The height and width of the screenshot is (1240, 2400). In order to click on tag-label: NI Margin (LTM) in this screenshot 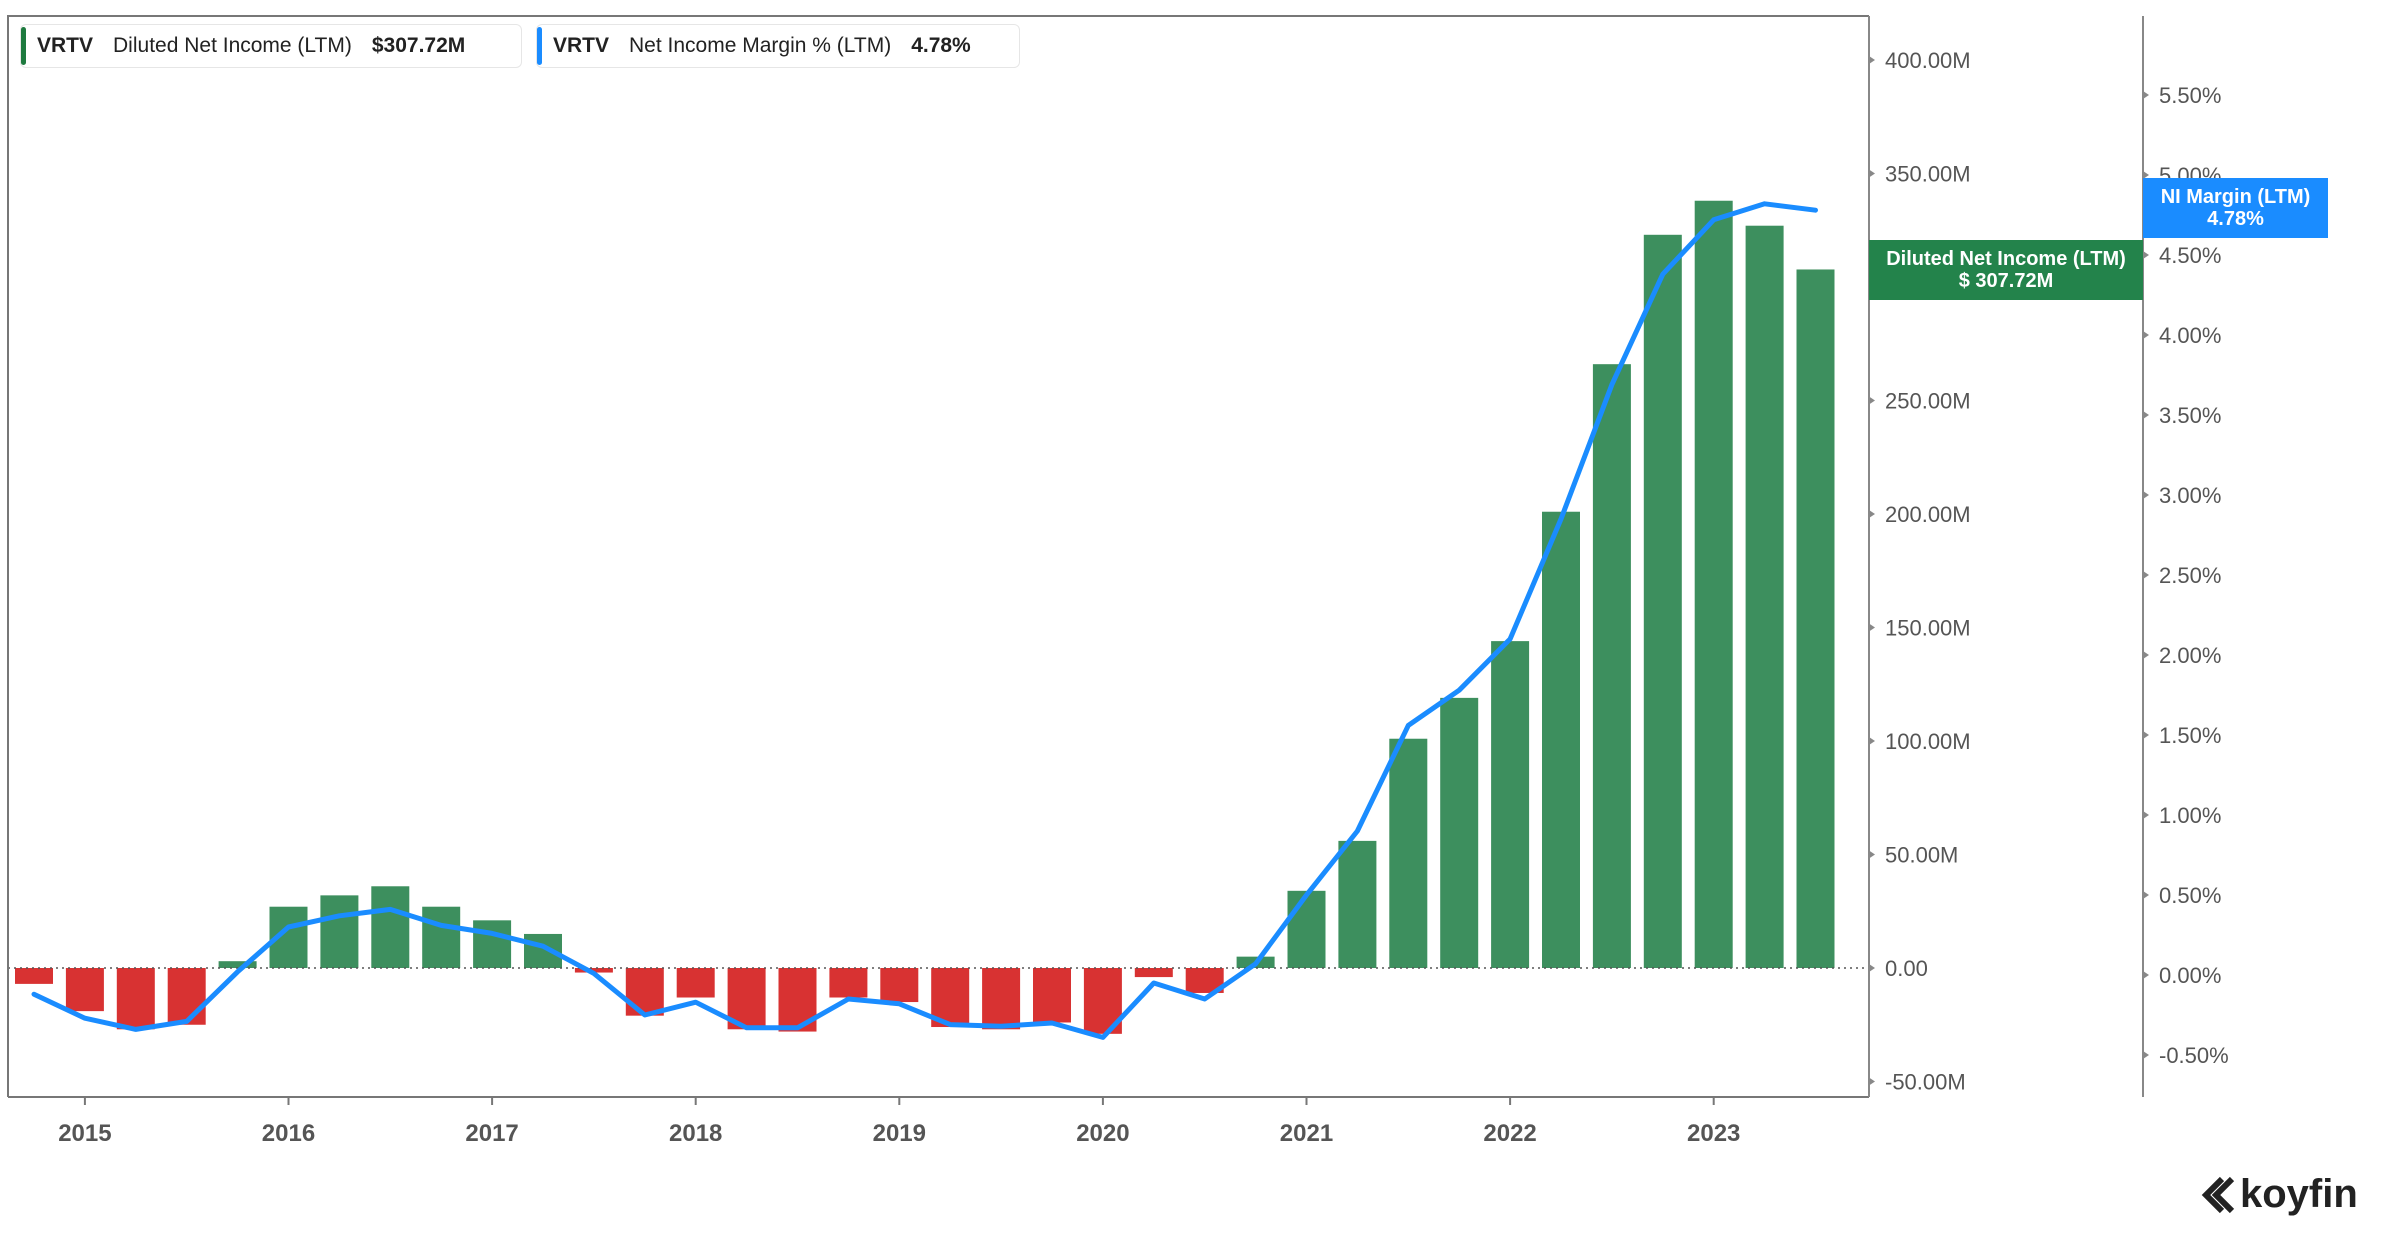, I will do `click(2235, 197)`.